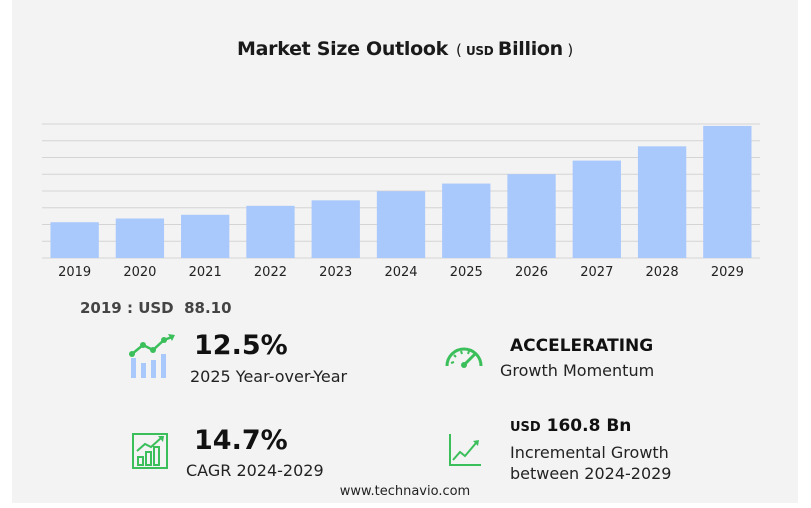 The width and height of the screenshot is (811, 508). What do you see at coordinates (342, 49) in the screenshot?
I see `title-main: Market Size Outlook` at bounding box center [342, 49].